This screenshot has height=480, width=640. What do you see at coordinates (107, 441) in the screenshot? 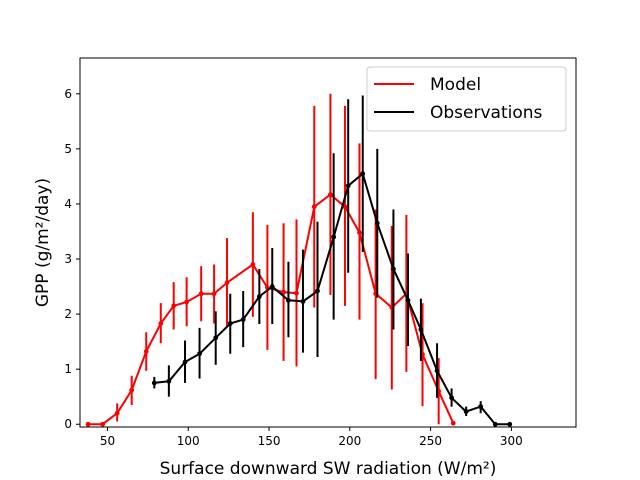
I see `x-tick-label-50: 50` at bounding box center [107, 441].